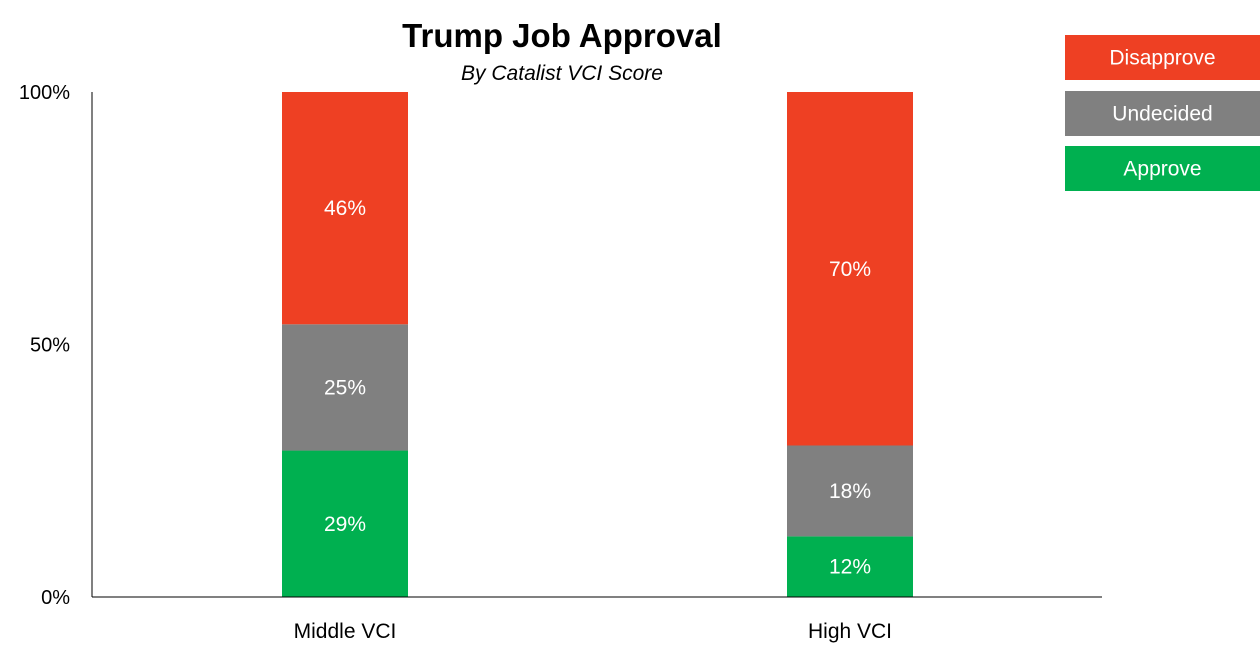  I want to click on legend-swatch-undecided, so click(1162, 113).